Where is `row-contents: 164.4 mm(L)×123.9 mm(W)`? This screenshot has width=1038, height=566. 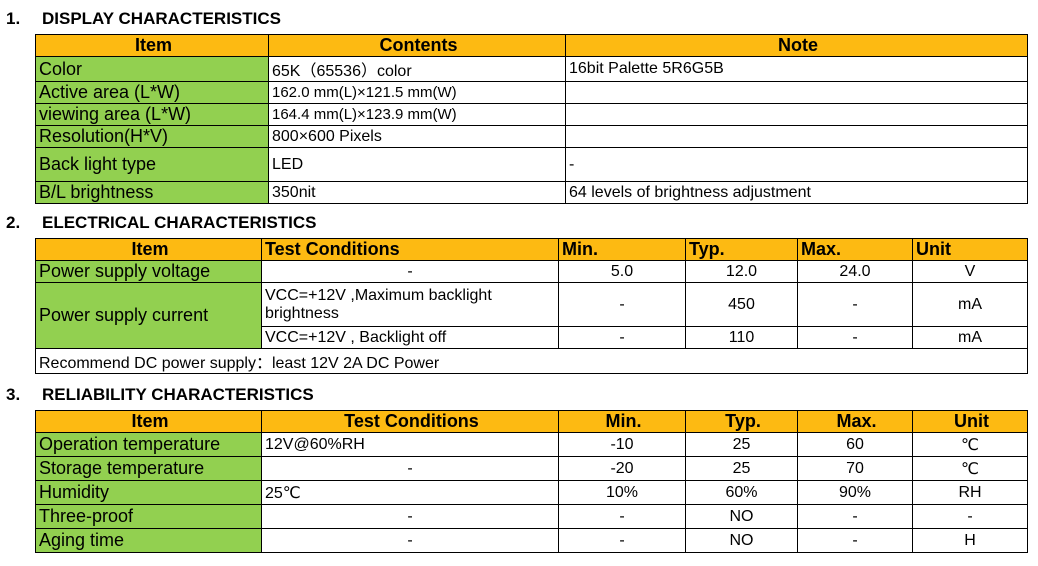 row-contents: 164.4 mm(L)×123.9 mm(W) is located at coordinates (417, 114).